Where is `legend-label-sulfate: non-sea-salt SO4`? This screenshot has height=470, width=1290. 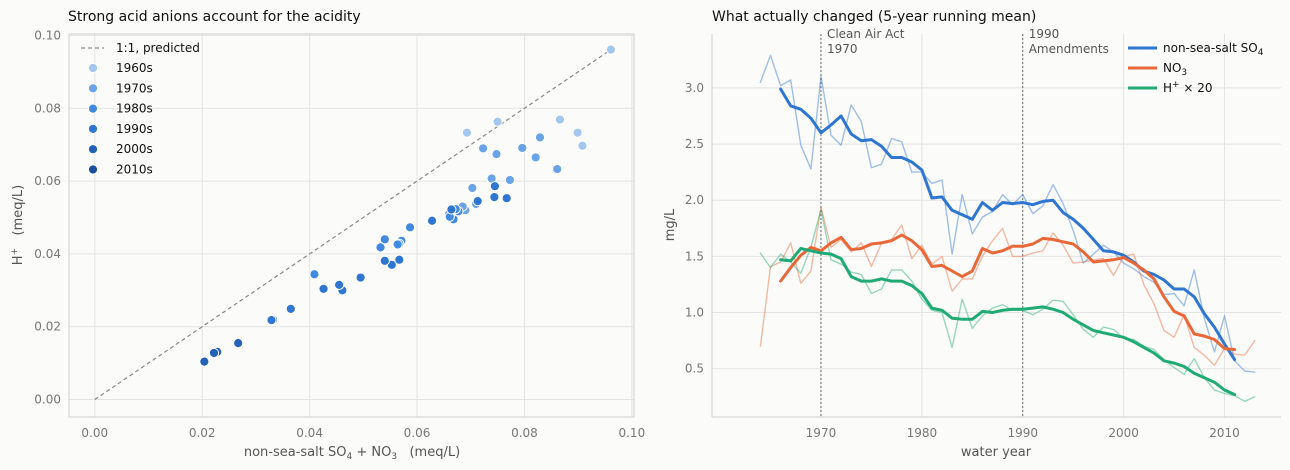
legend-label-sulfate: non-sea-salt SO4 is located at coordinates (1213, 49).